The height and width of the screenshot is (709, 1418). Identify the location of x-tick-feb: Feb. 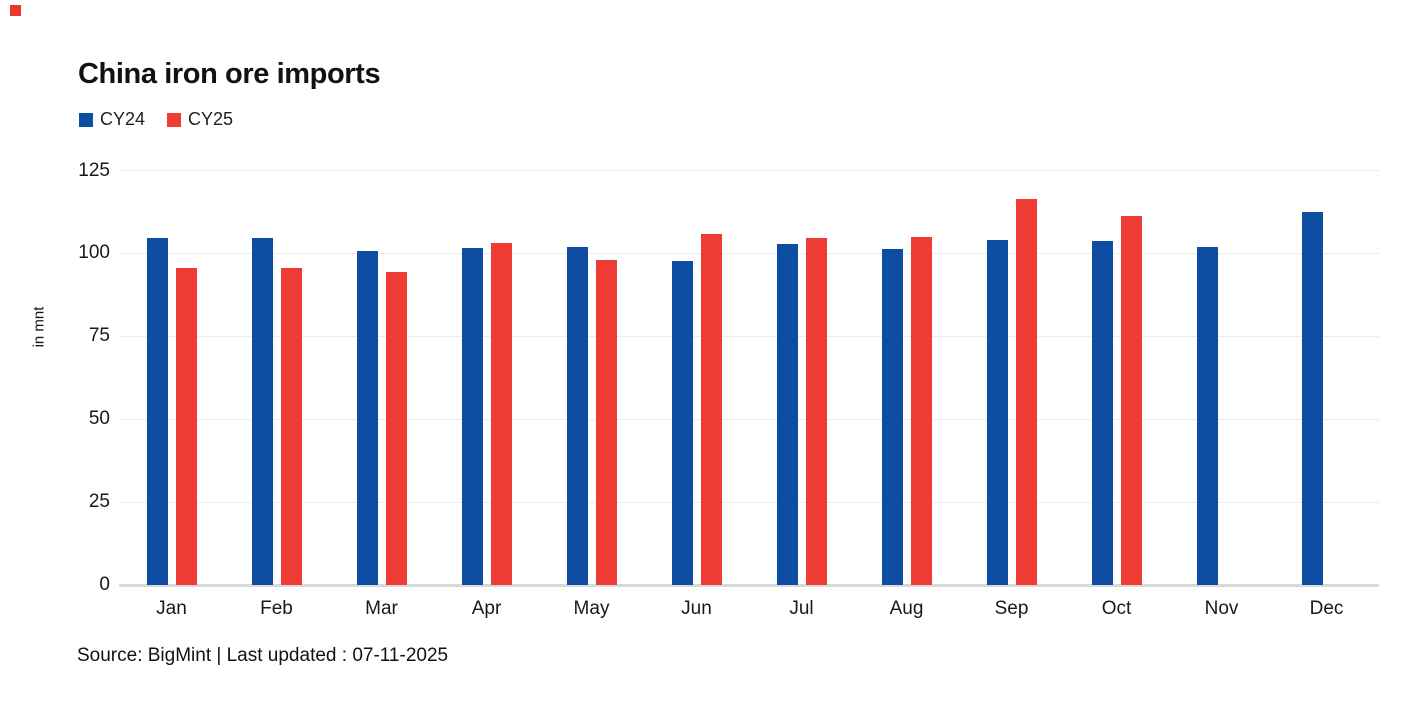
(276, 608).